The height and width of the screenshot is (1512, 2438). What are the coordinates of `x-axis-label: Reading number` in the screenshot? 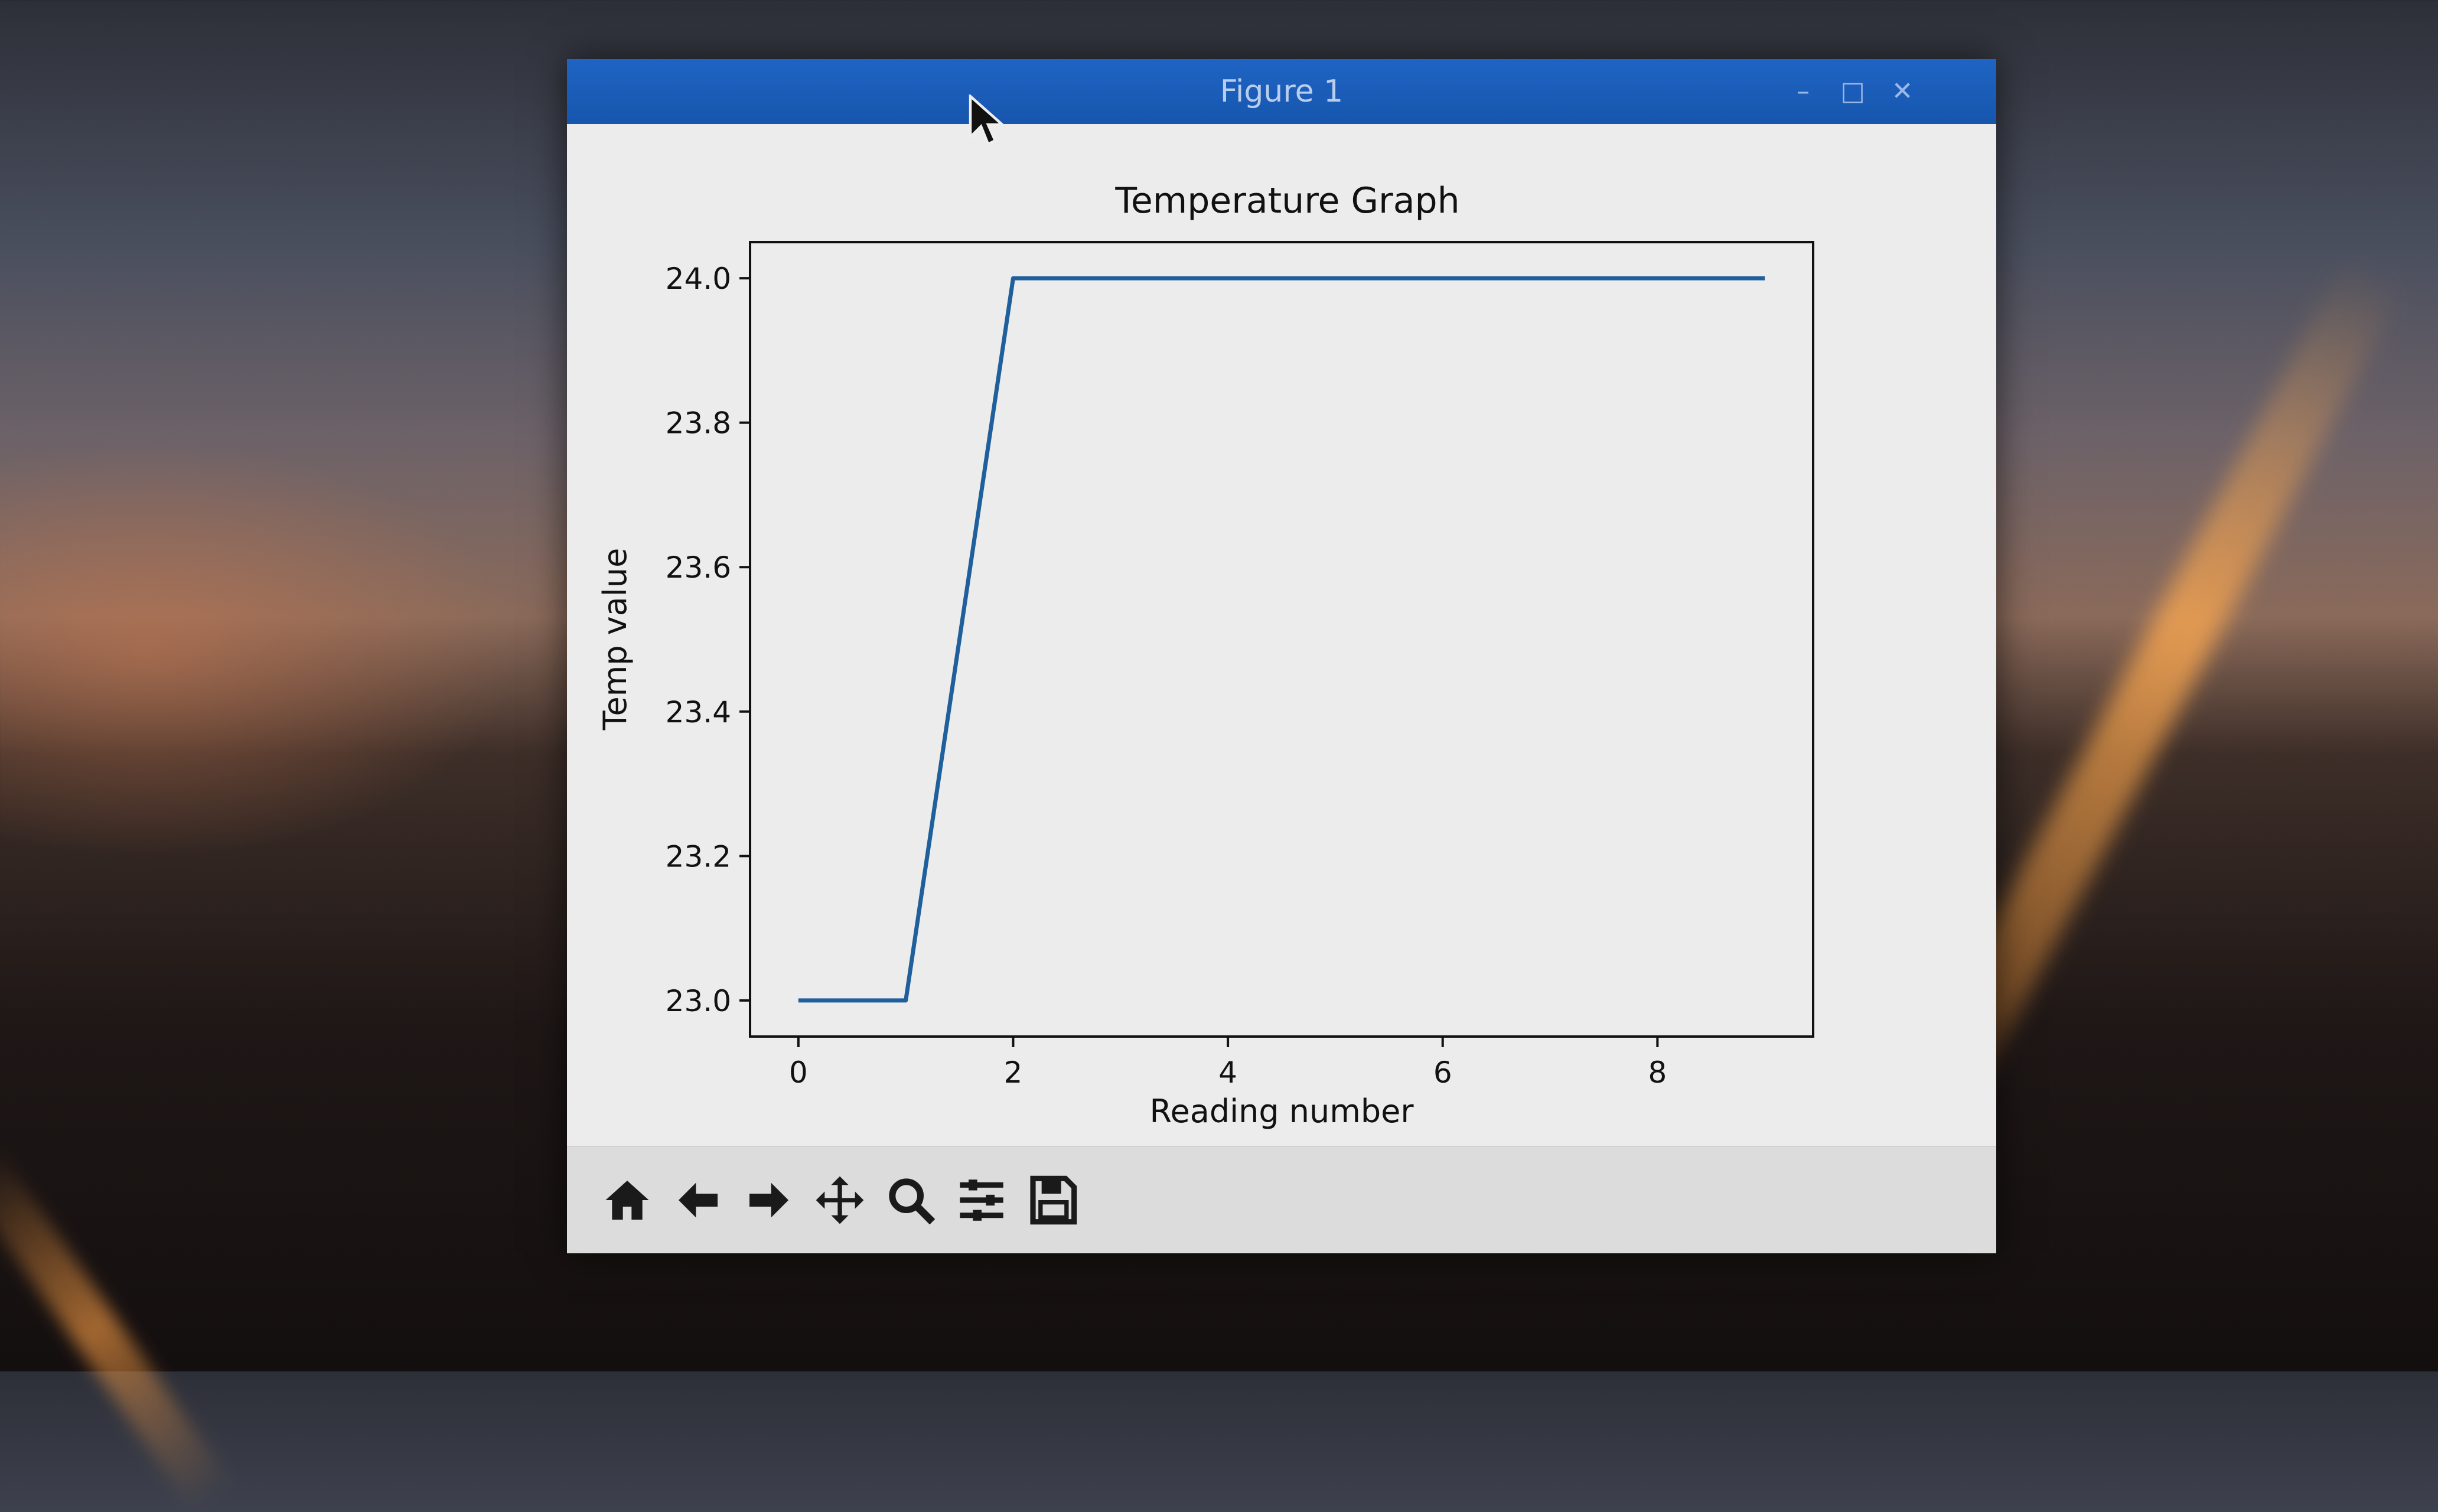 It's located at (1281, 1111).